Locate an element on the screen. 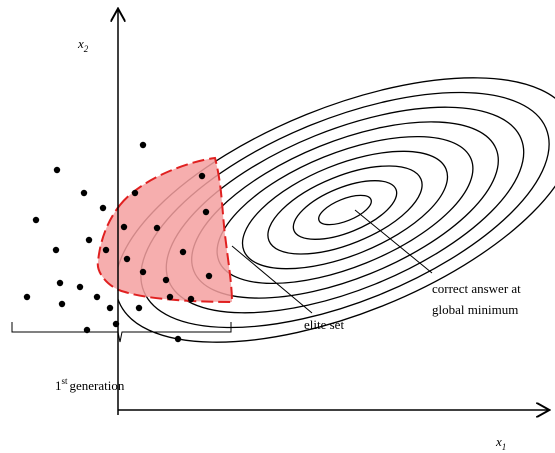 The height and width of the screenshot is (453, 555). annotation-text: generation is located at coordinates (97, 385).